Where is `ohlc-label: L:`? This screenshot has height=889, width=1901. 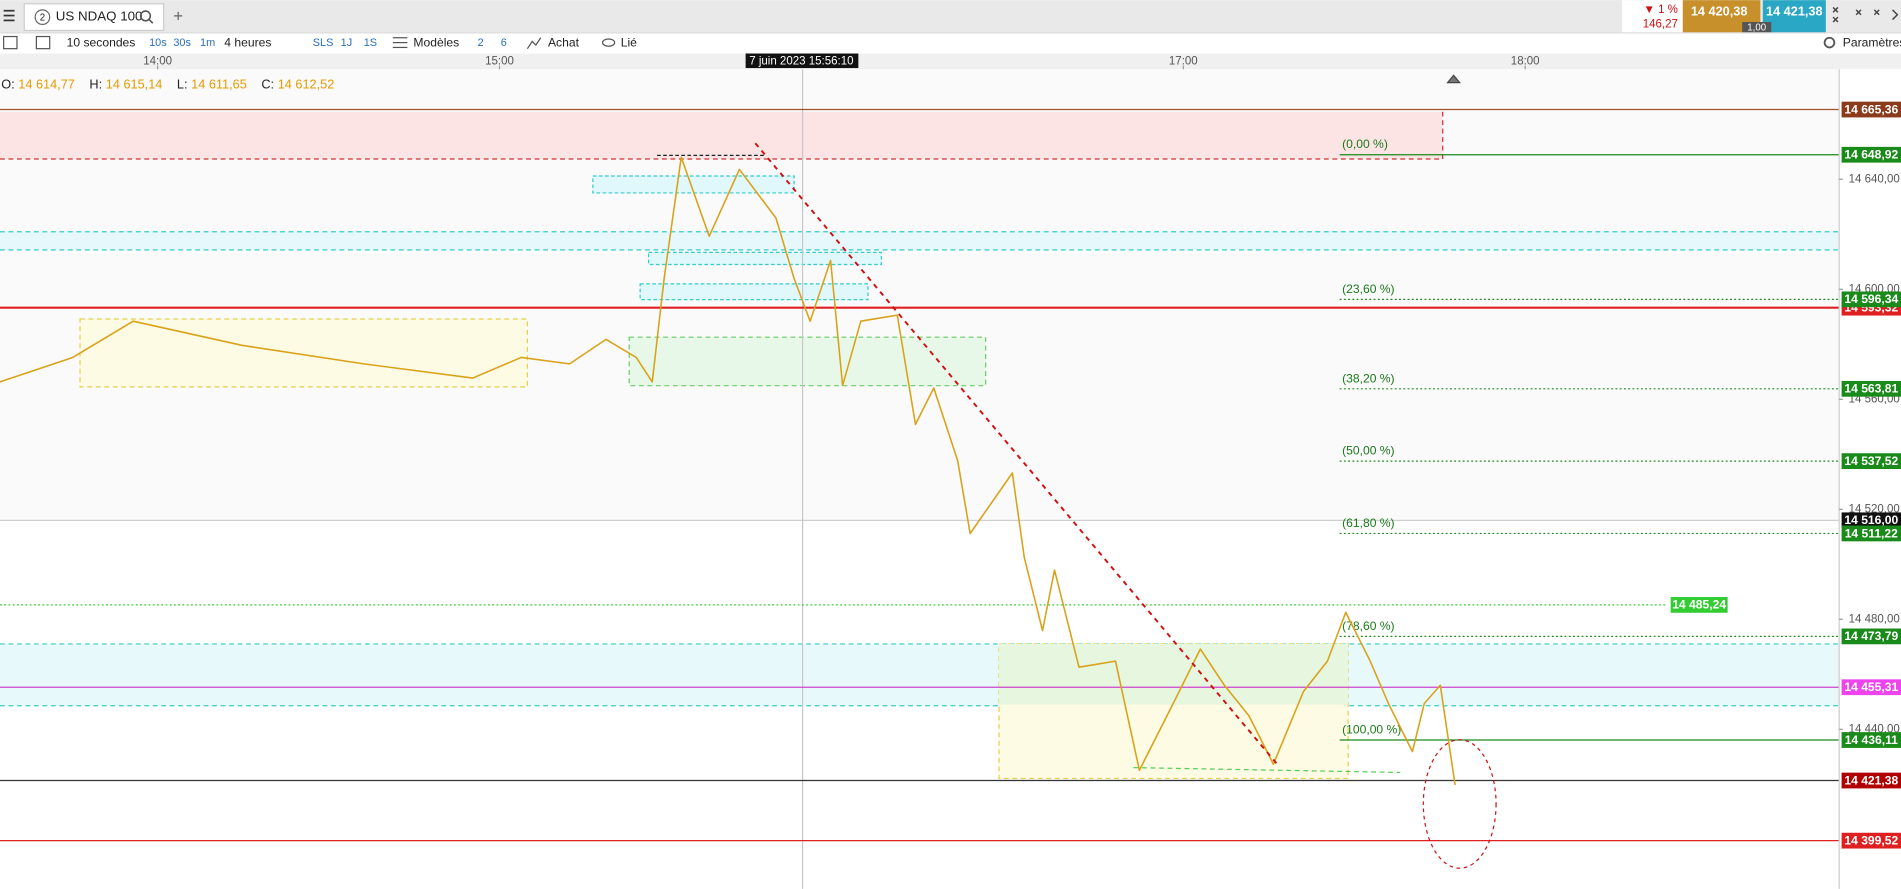 ohlc-label: L: is located at coordinates (182, 83).